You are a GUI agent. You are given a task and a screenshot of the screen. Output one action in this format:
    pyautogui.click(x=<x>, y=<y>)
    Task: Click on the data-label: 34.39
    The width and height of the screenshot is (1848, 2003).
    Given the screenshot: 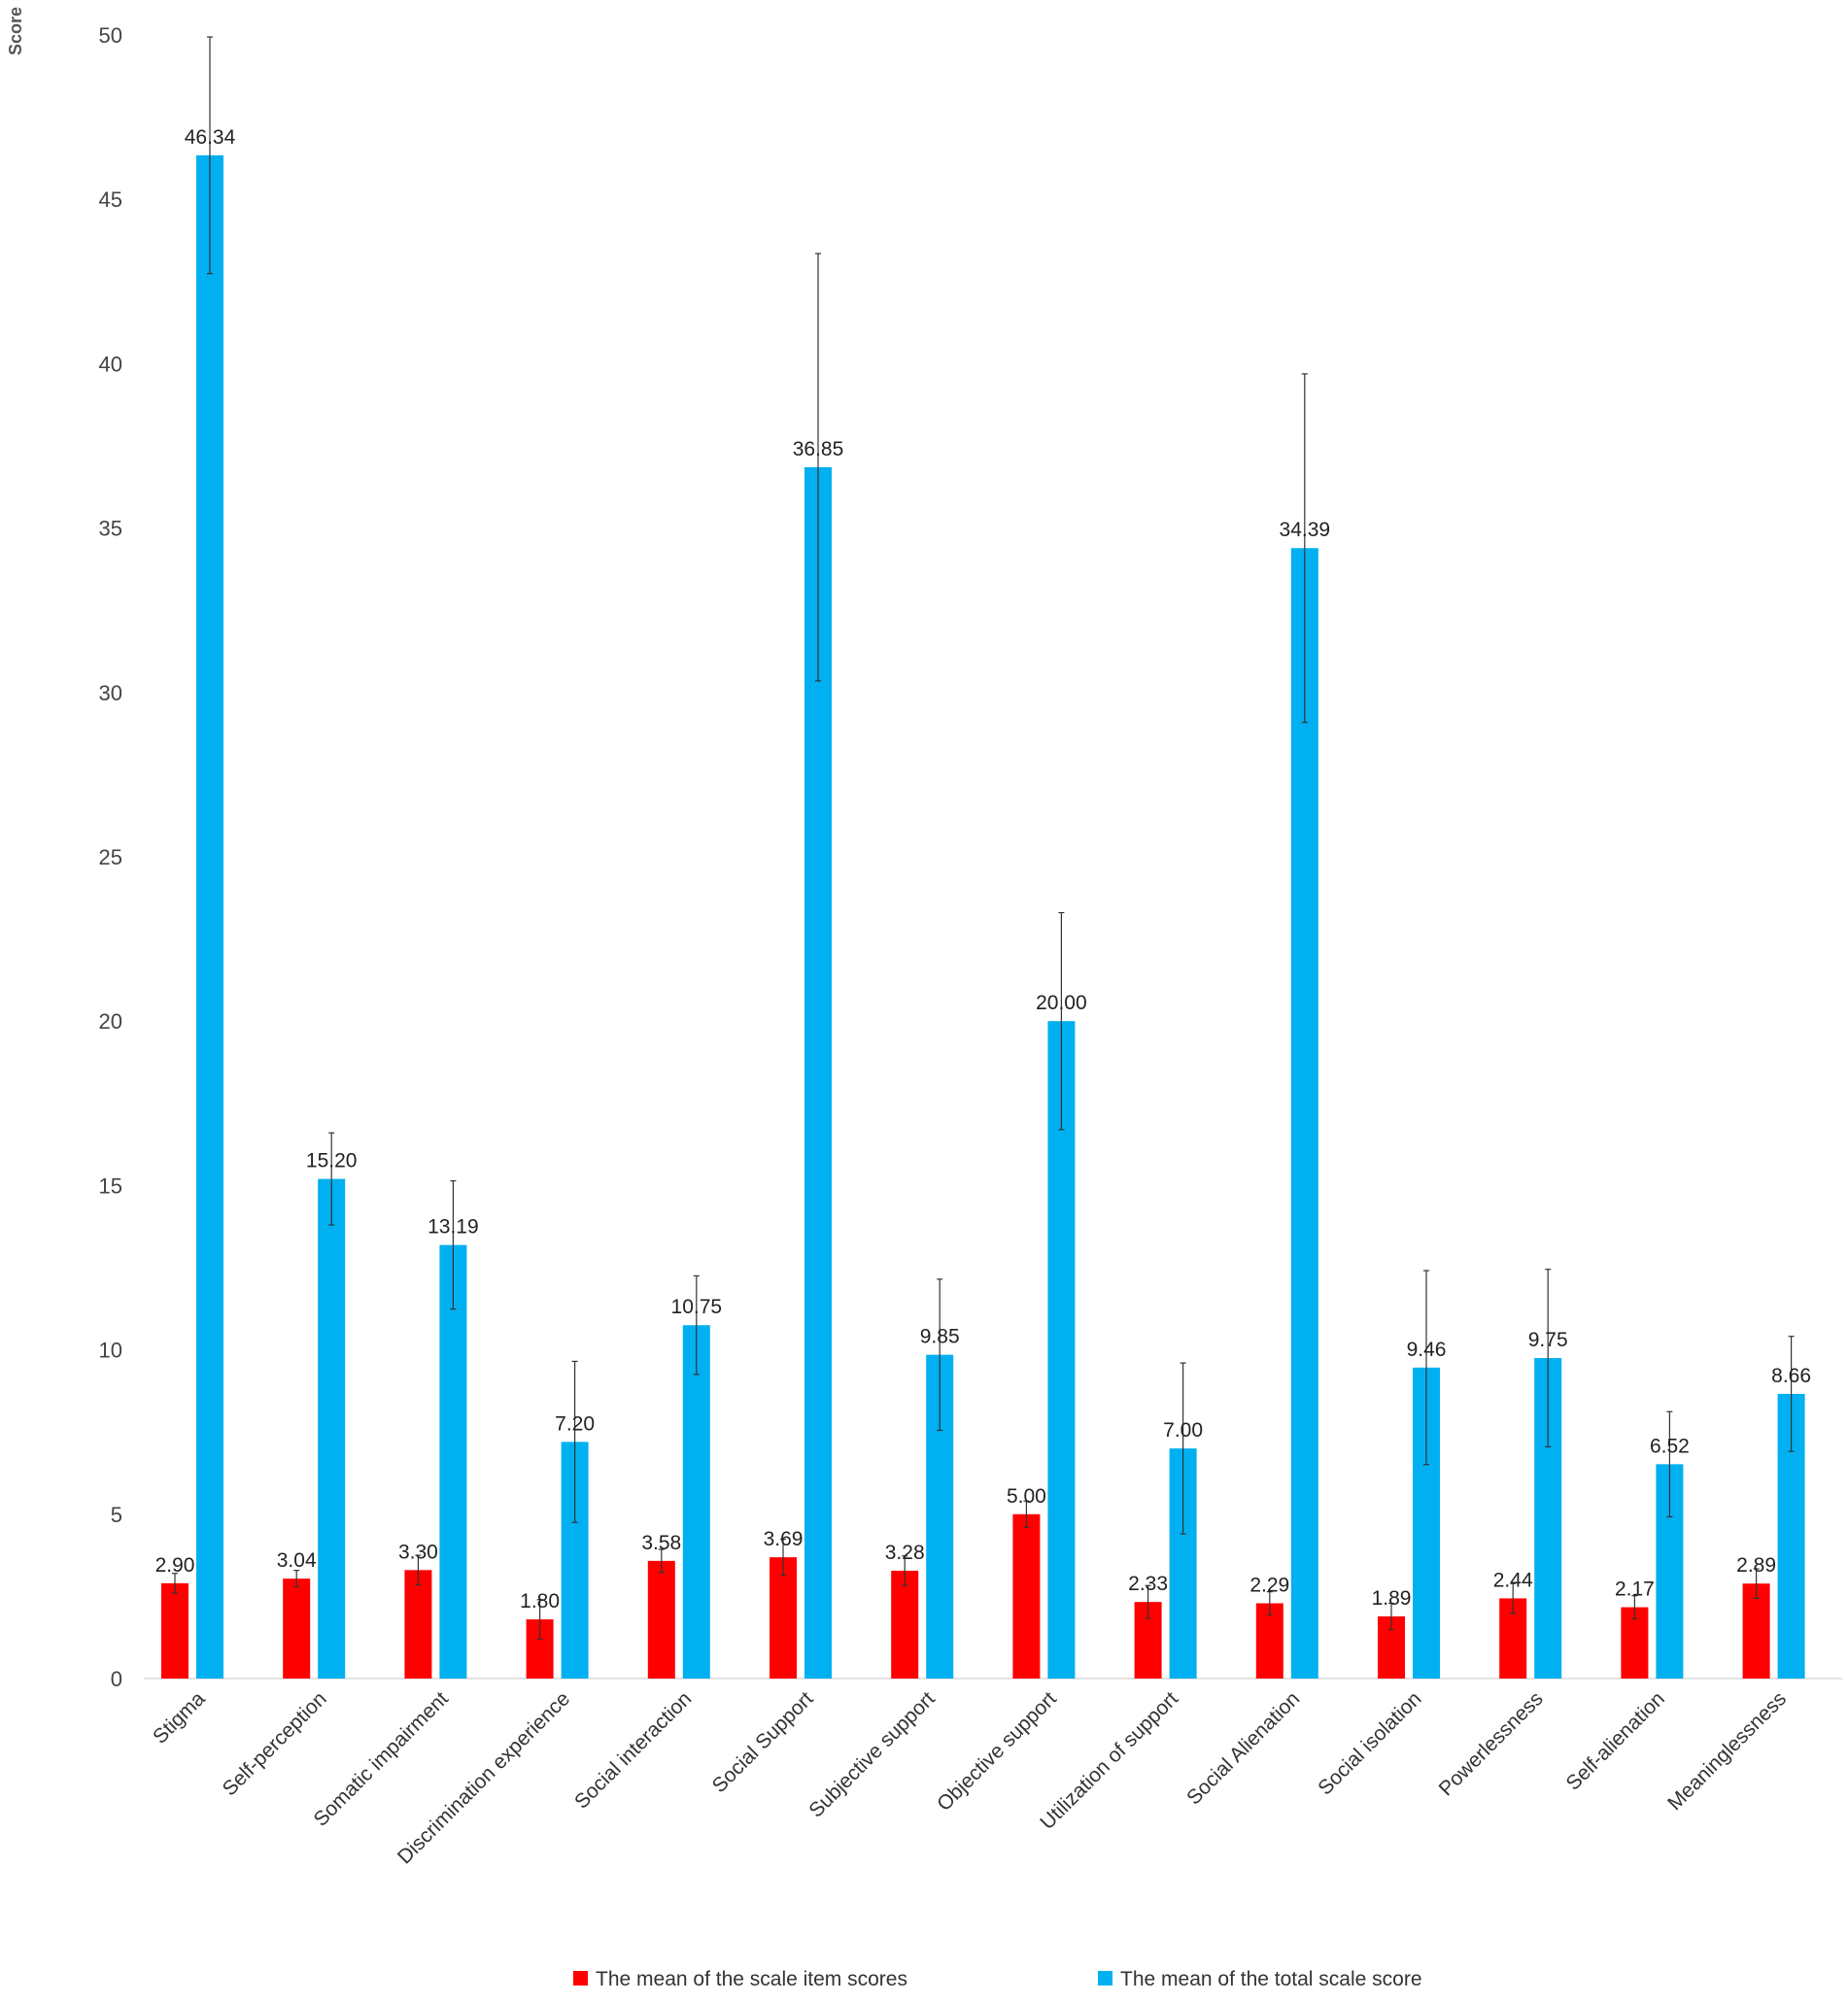 What is the action you would take?
    pyautogui.click(x=1305, y=530)
    